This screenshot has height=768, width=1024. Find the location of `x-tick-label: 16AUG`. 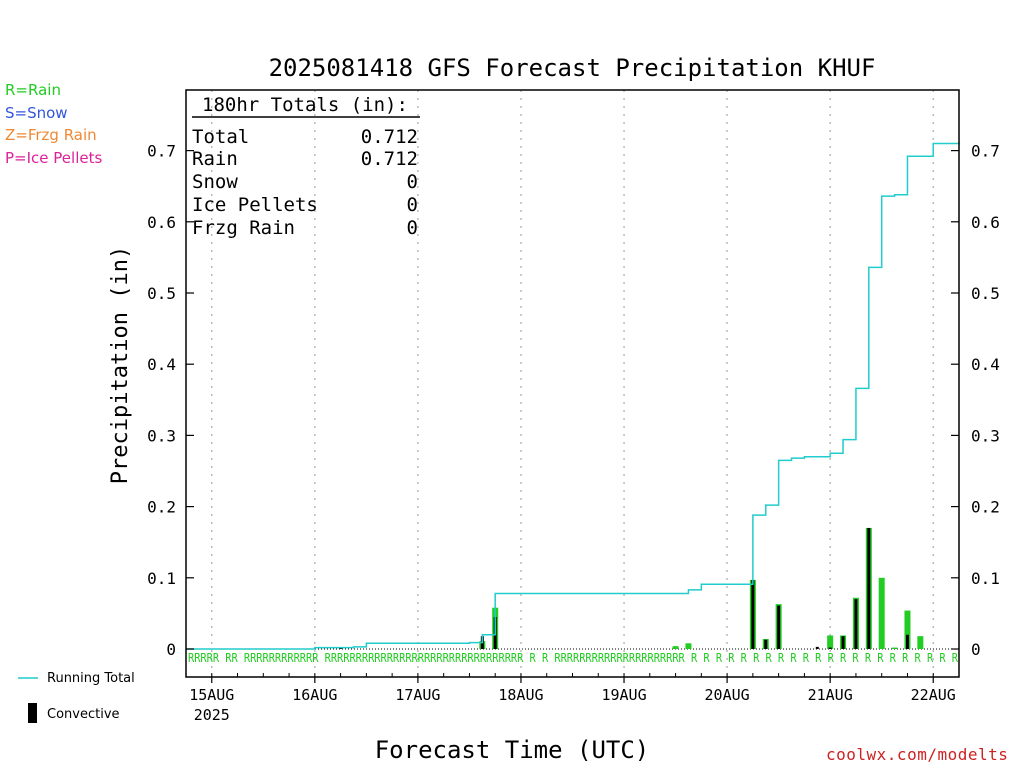

x-tick-label: 16AUG is located at coordinates (314, 695).